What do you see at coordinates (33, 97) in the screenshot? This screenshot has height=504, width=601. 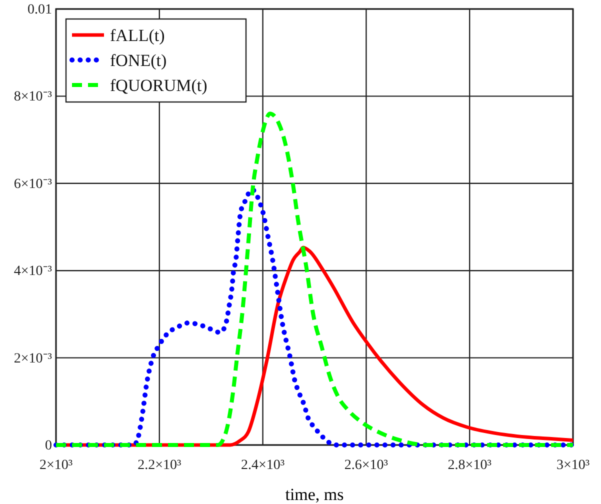 I see `y-tick-label: 8×10⁻³` at bounding box center [33, 97].